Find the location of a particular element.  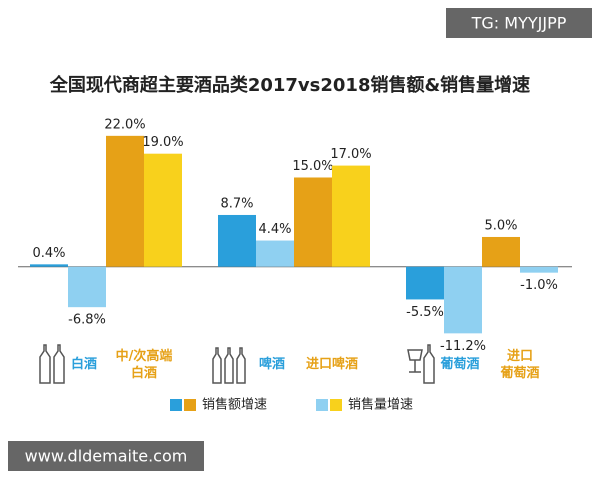

category-label-box: 白酒 is located at coordinates (83, 364).